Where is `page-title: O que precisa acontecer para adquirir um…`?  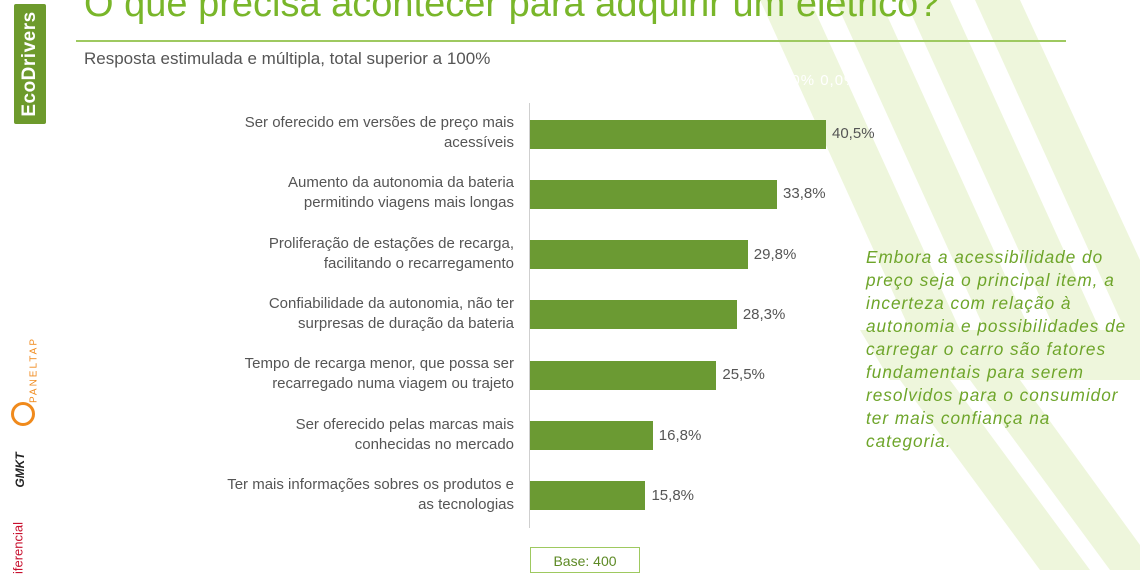 page-title: O que precisa acontecer para adquirir um… is located at coordinates (512, 12).